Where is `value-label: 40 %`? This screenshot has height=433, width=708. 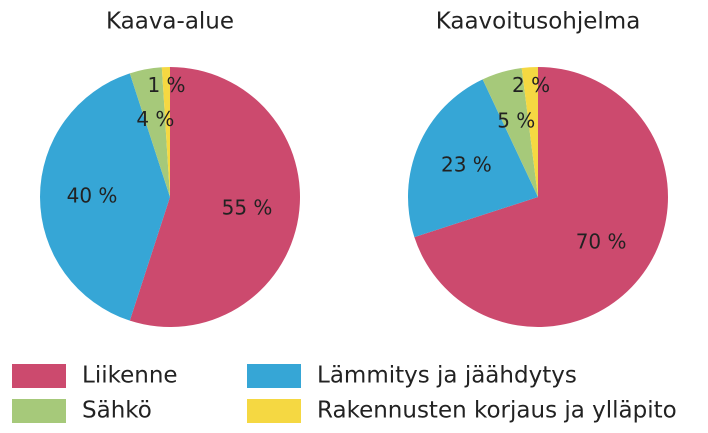 value-label: 40 % is located at coordinates (92, 196).